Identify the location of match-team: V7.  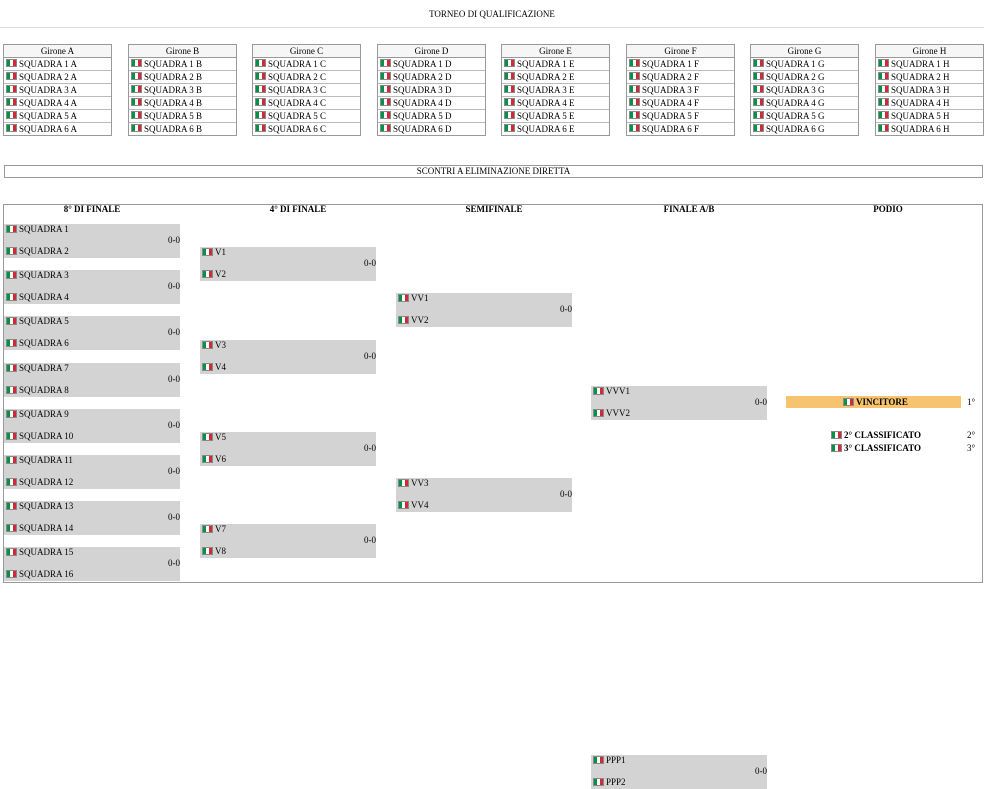
(214, 529).